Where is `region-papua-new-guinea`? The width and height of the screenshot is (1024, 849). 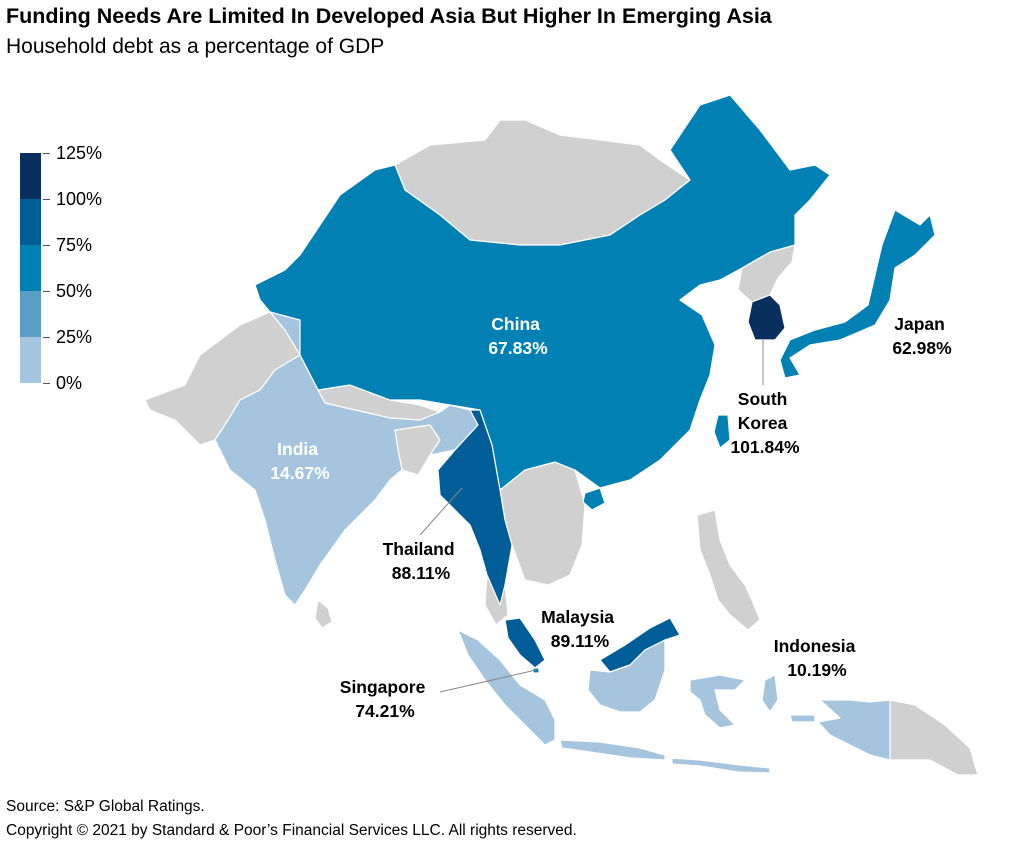 region-papua-new-guinea is located at coordinates (934, 737).